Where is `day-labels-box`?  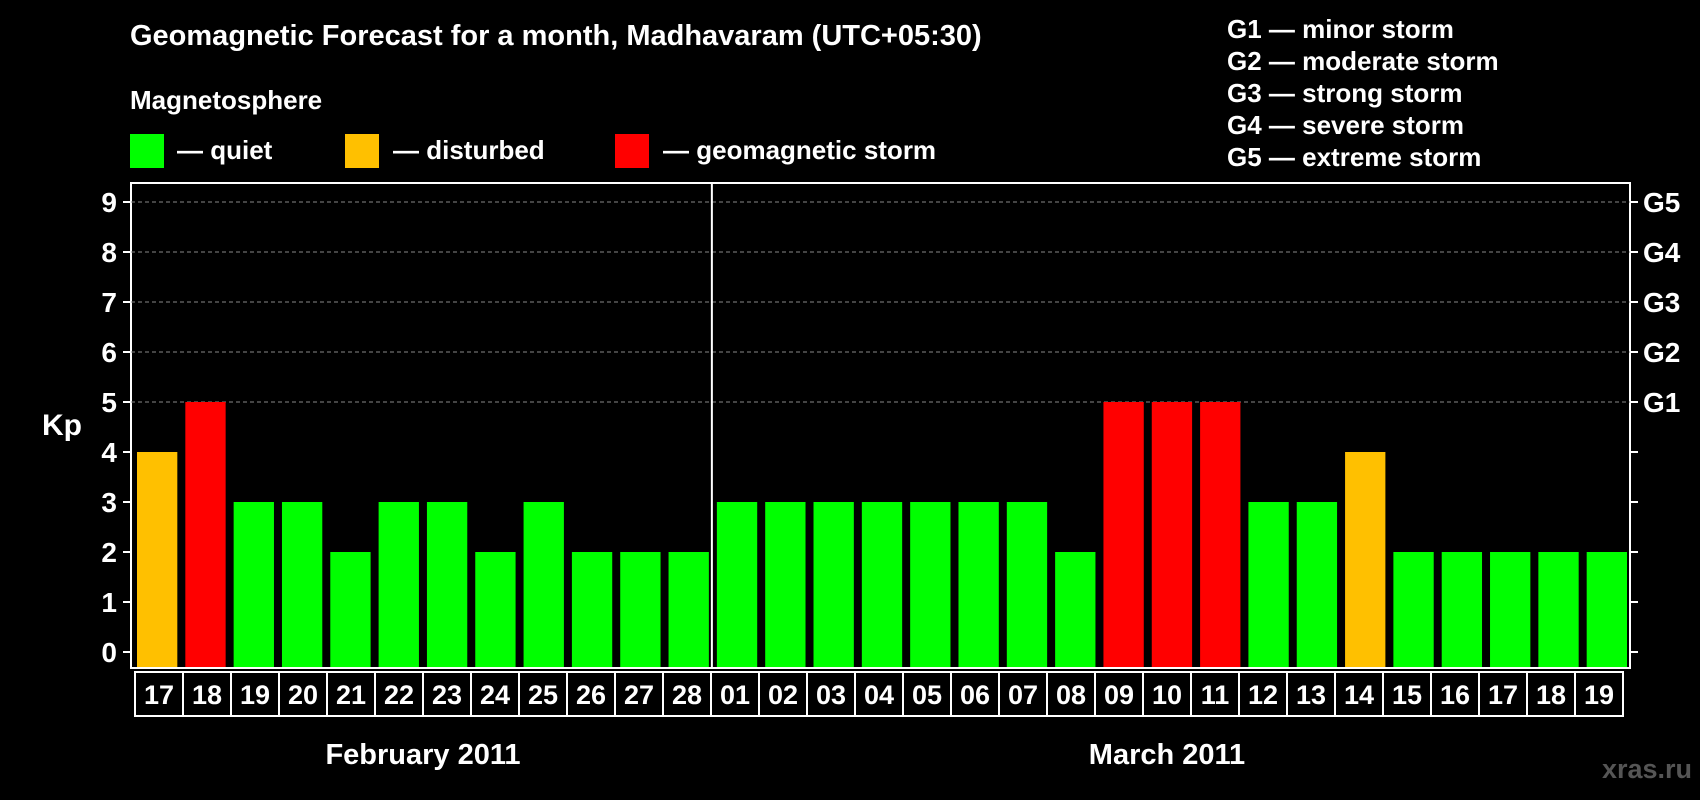 day-labels-box is located at coordinates (879, 694).